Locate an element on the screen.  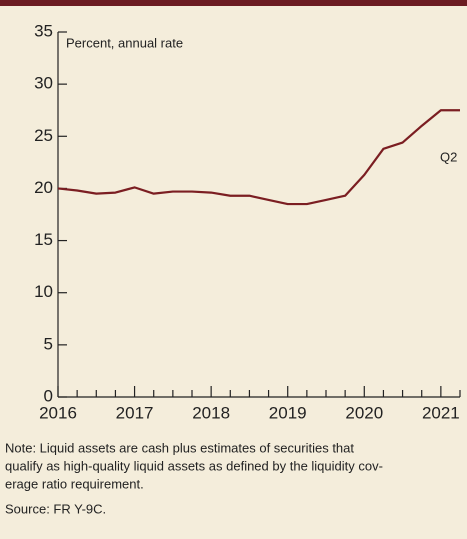
y-tick-label: 25 is located at coordinates (43, 135).